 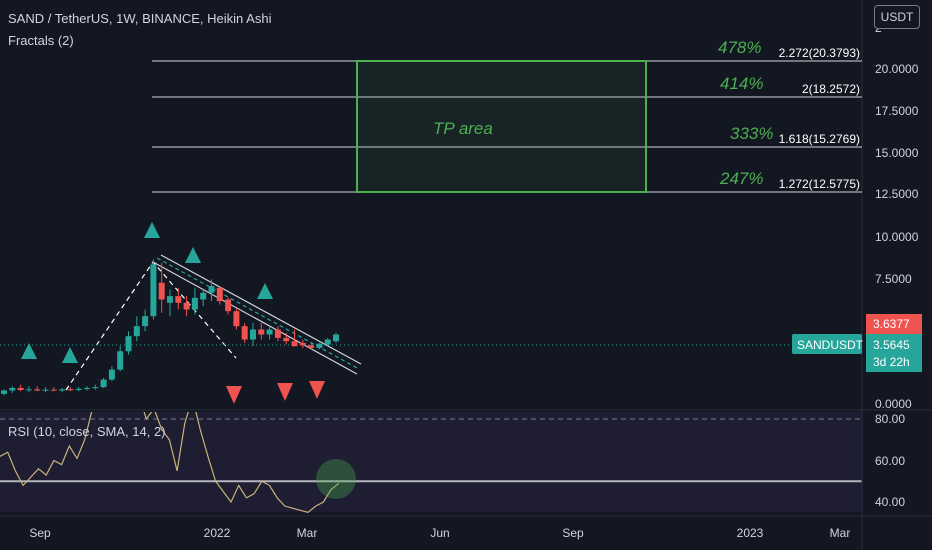 What do you see at coordinates (897, 237) in the screenshot?
I see `price-tick-label: 10.0000` at bounding box center [897, 237].